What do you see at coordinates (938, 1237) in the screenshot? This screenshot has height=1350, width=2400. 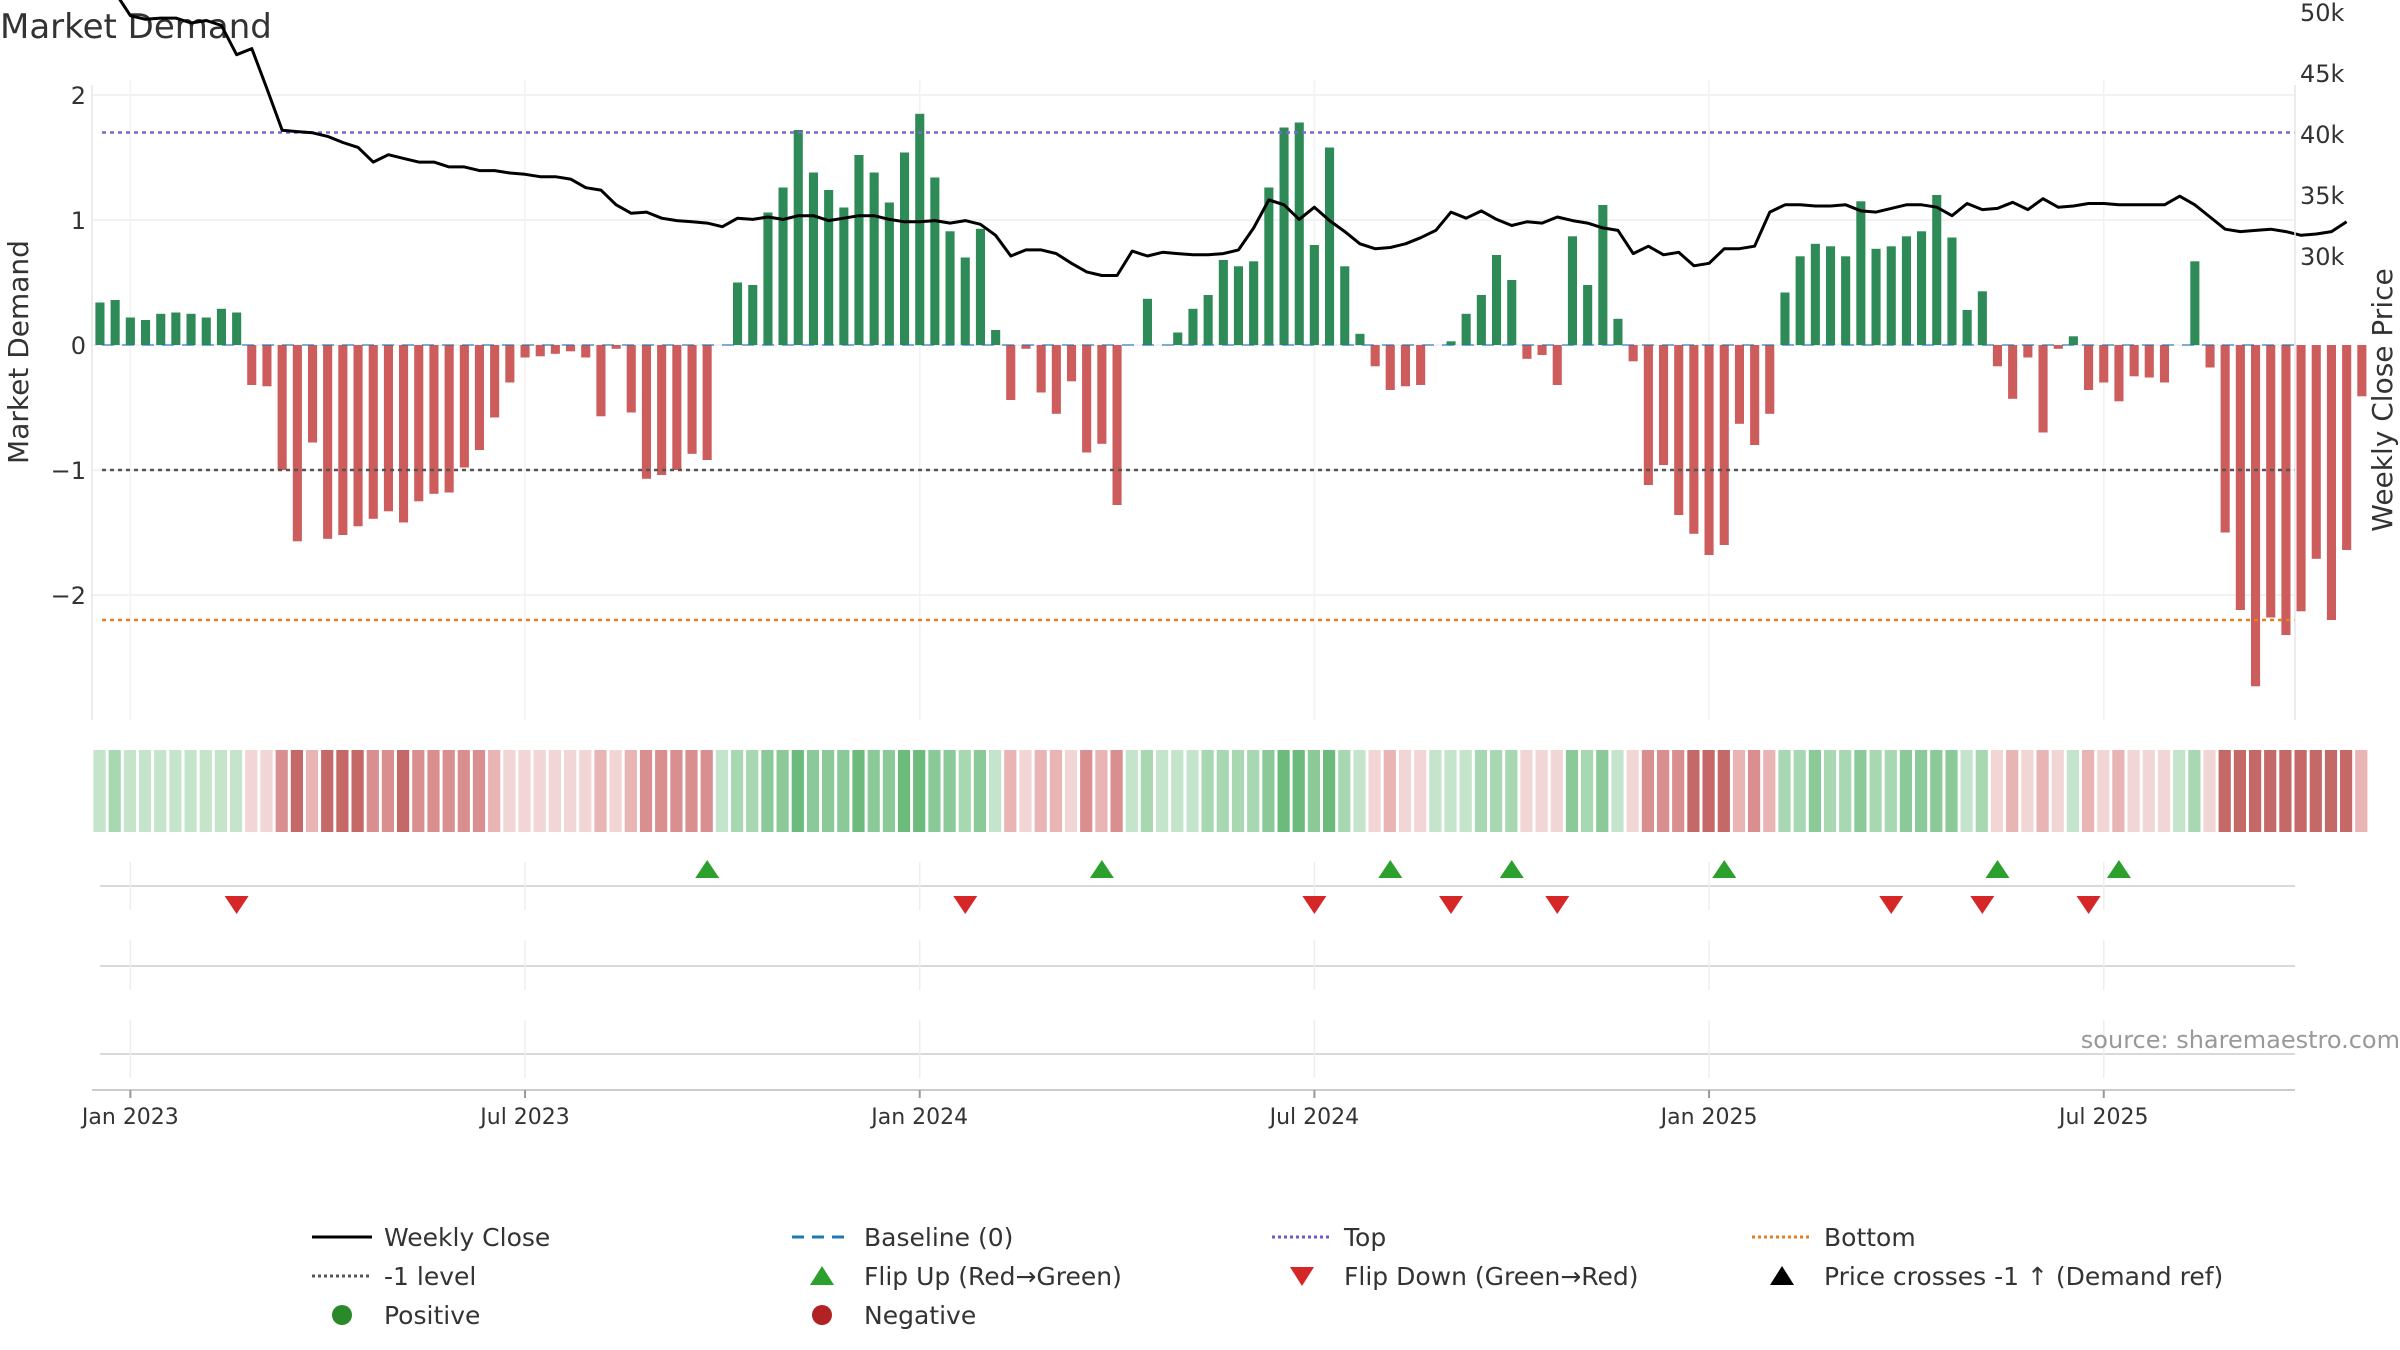 I see `legend-label: Baseline (0)` at bounding box center [938, 1237].